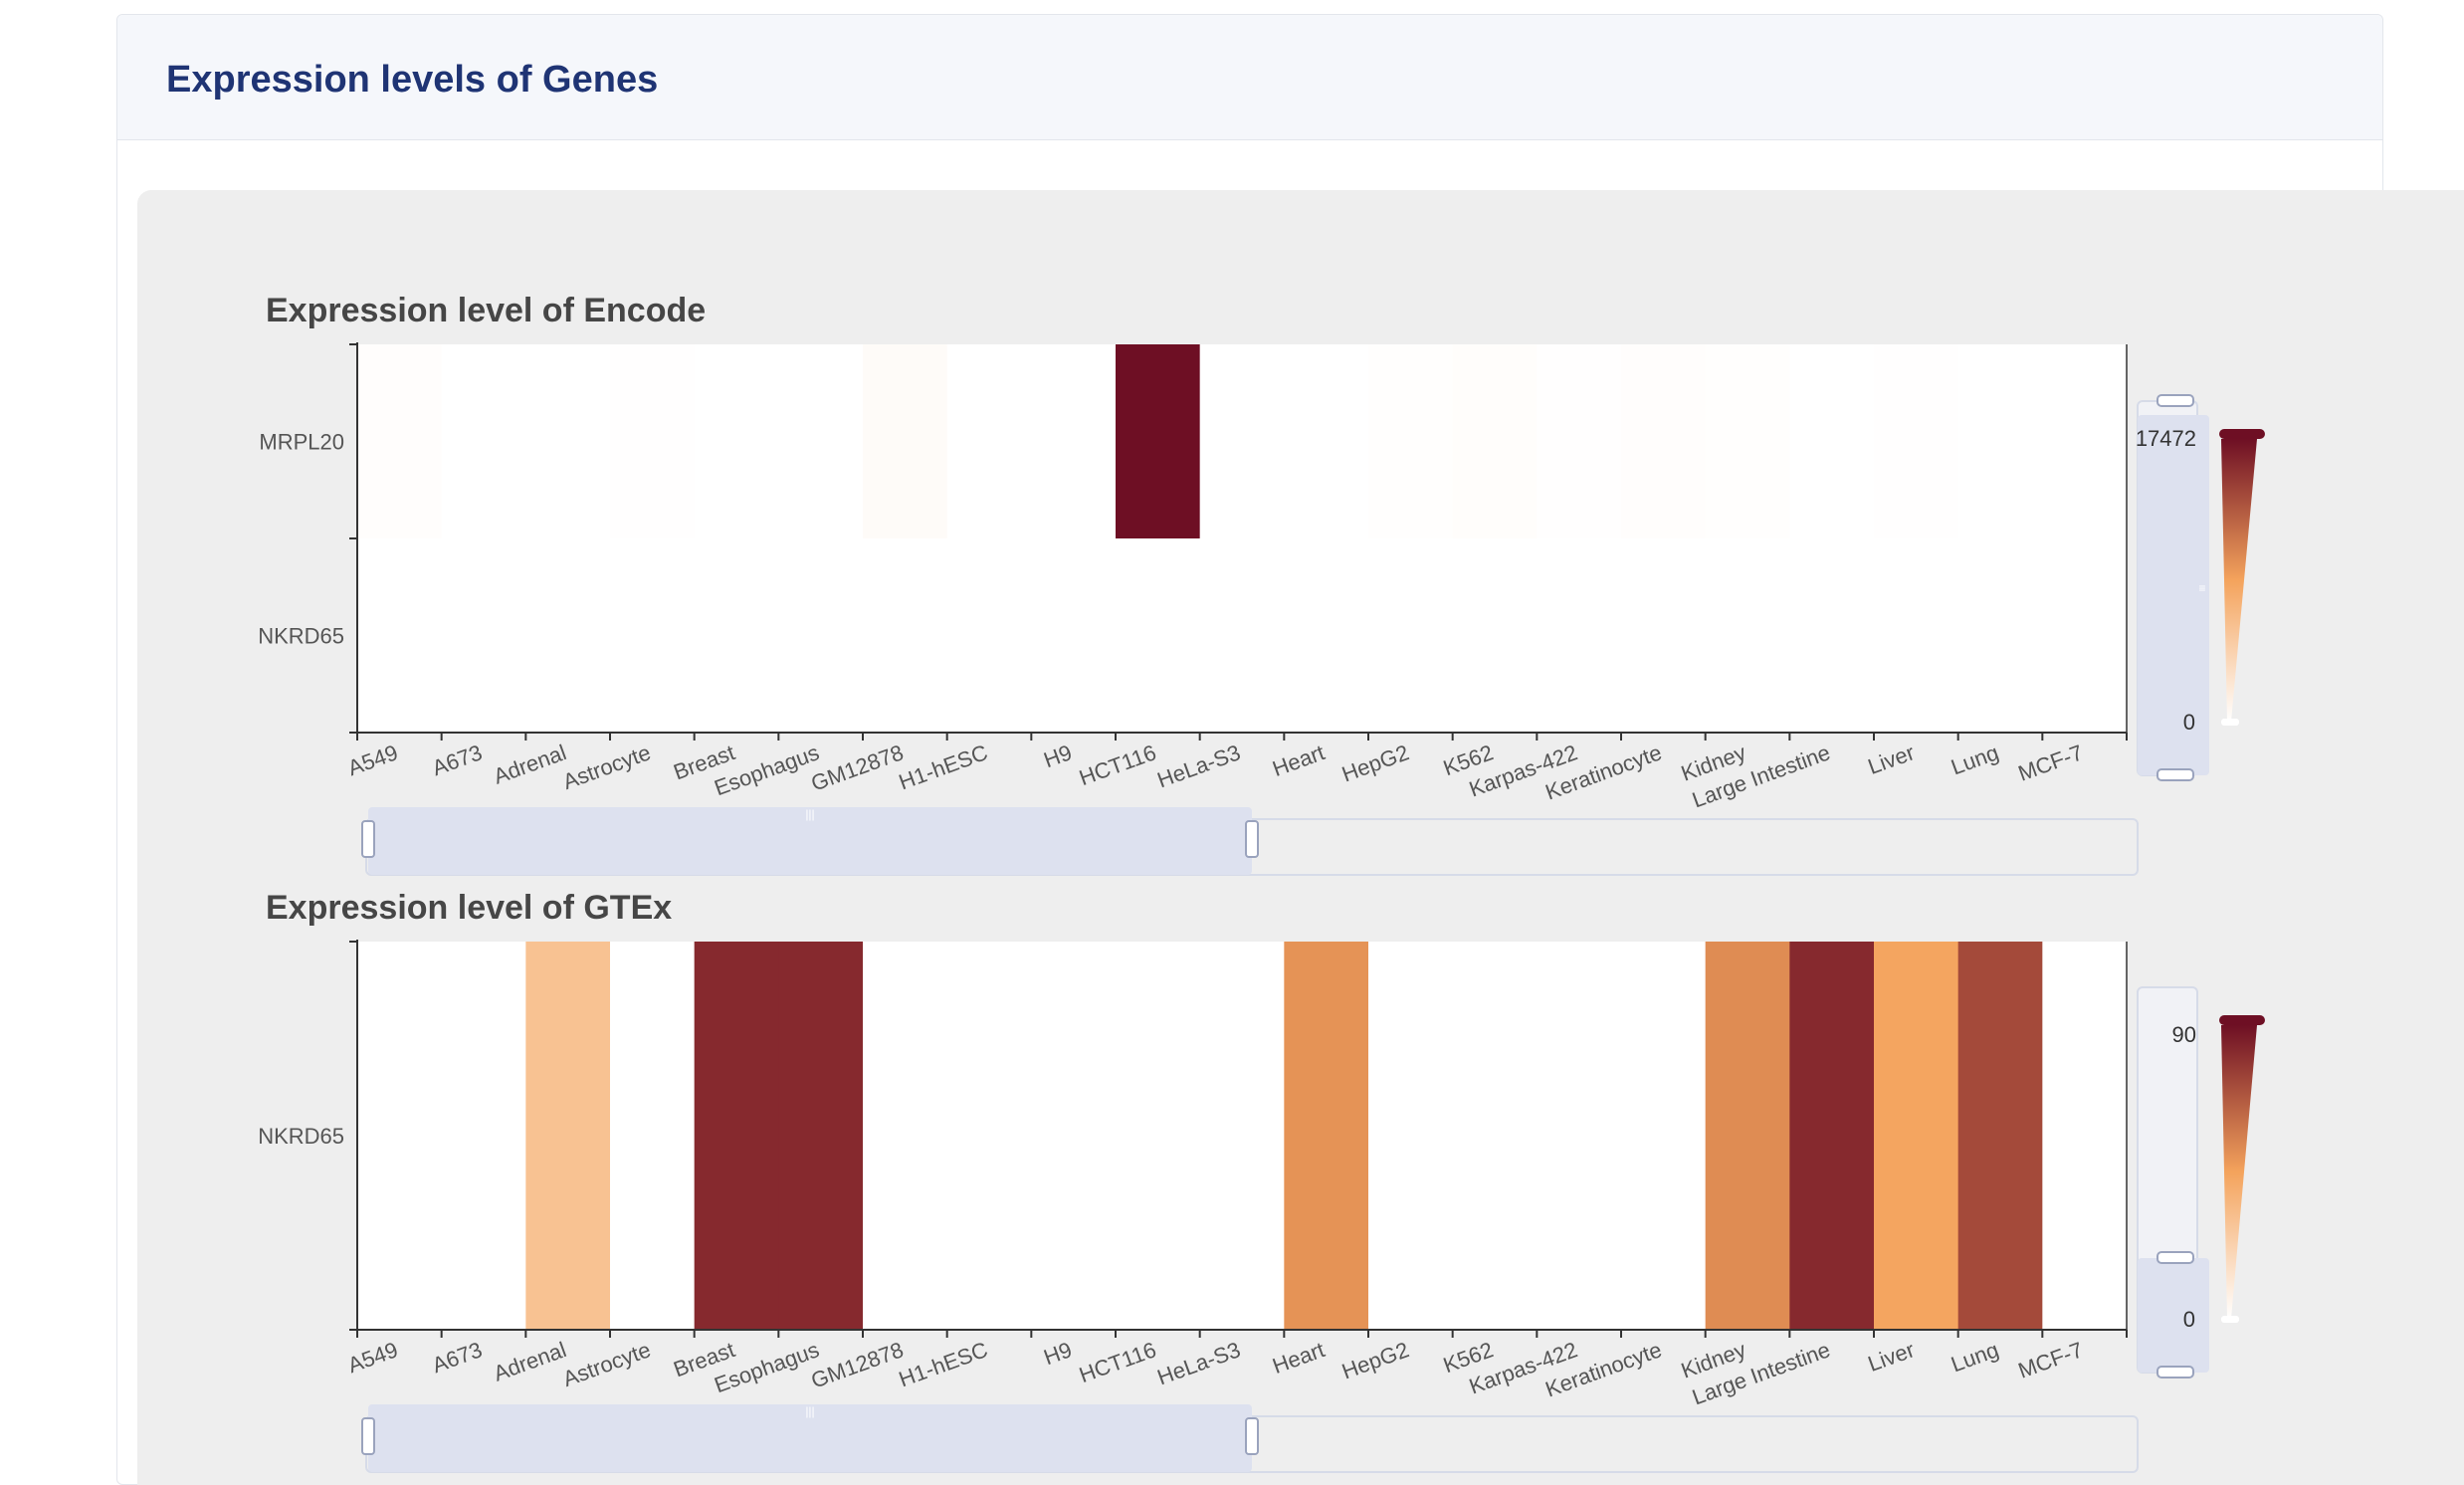  Describe the element at coordinates (2175, 1372) in the screenshot. I see `chart2-visual-map-handle-bottom` at that location.